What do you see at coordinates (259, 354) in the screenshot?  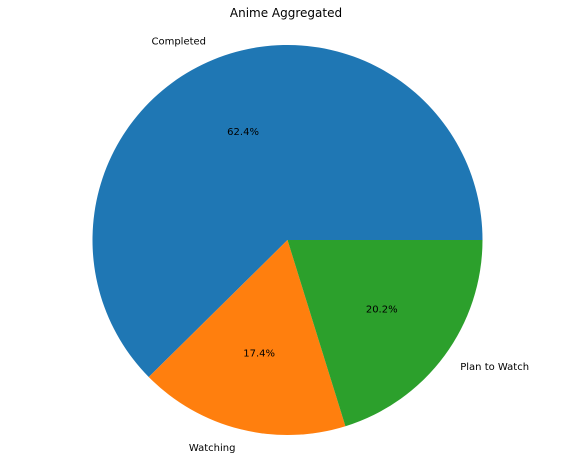 I see `percent-label-watching: 17.4%` at bounding box center [259, 354].